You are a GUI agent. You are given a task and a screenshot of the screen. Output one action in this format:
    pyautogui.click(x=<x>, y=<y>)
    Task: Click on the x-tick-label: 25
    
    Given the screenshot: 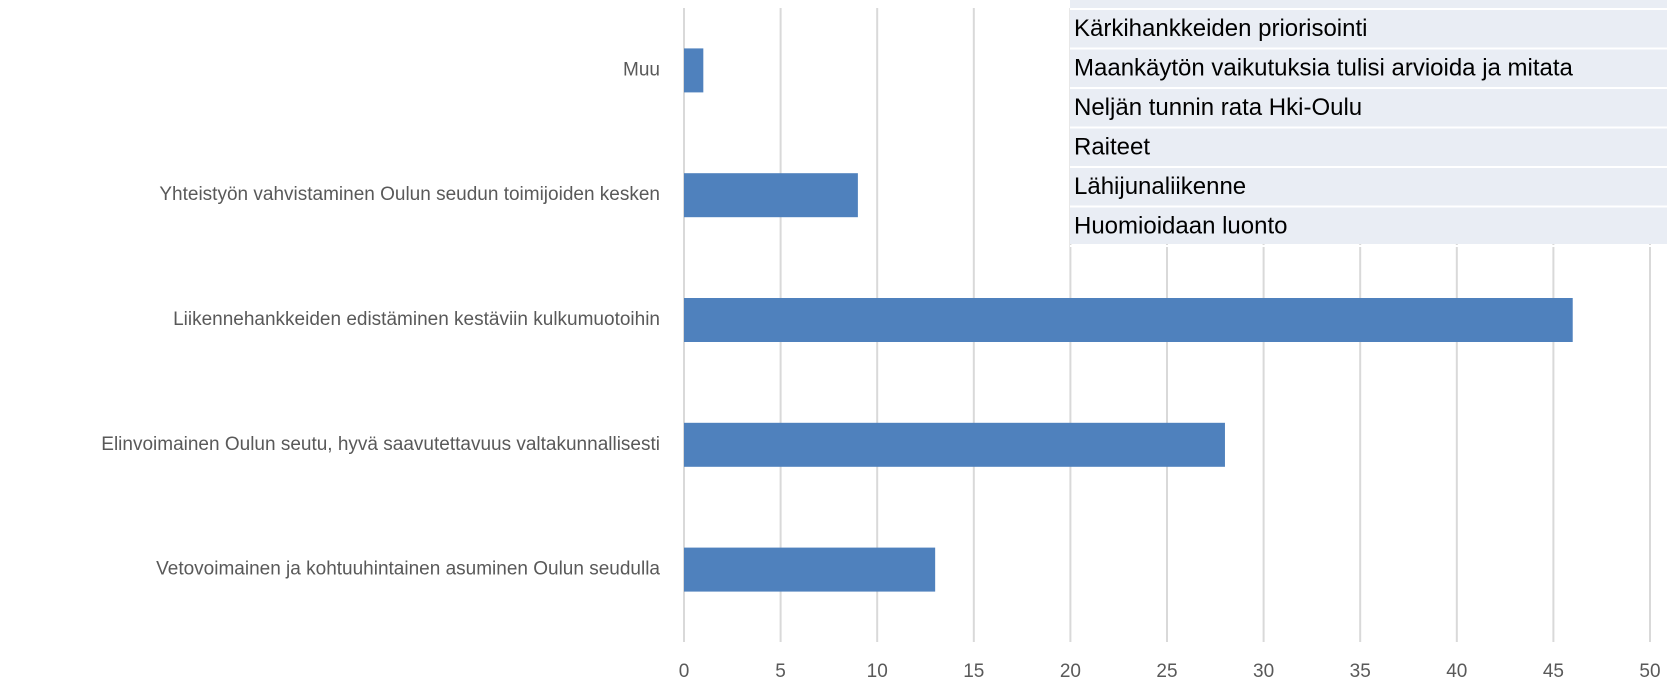 What is the action you would take?
    pyautogui.click(x=1166, y=671)
    